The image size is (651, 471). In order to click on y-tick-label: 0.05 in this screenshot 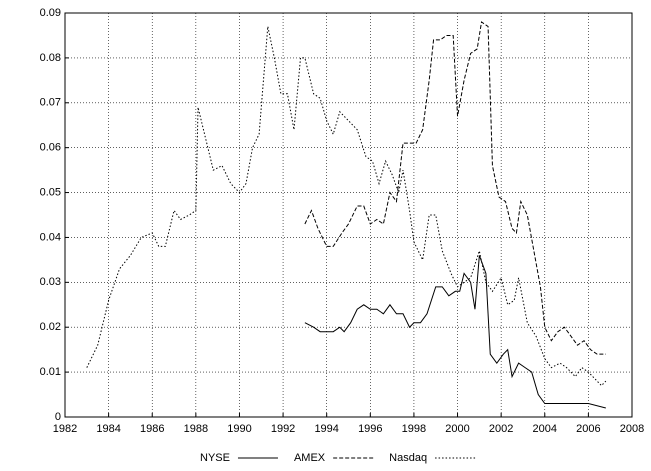, I will do `click(50, 192)`.